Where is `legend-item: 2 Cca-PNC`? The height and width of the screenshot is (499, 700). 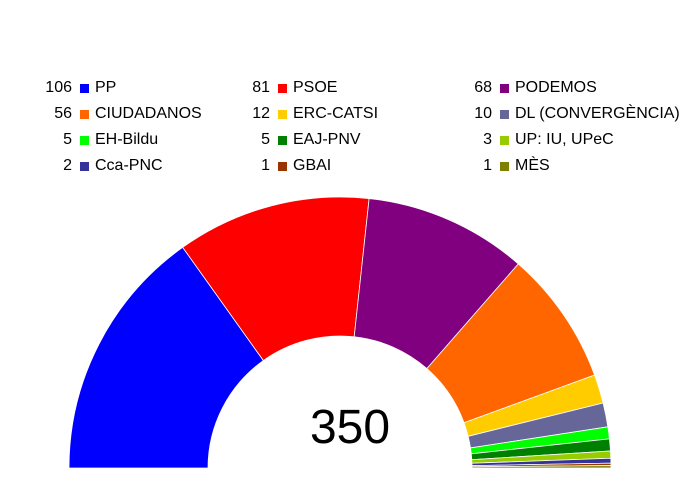
legend-item: 2 Cca-PNC is located at coordinates (101, 166).